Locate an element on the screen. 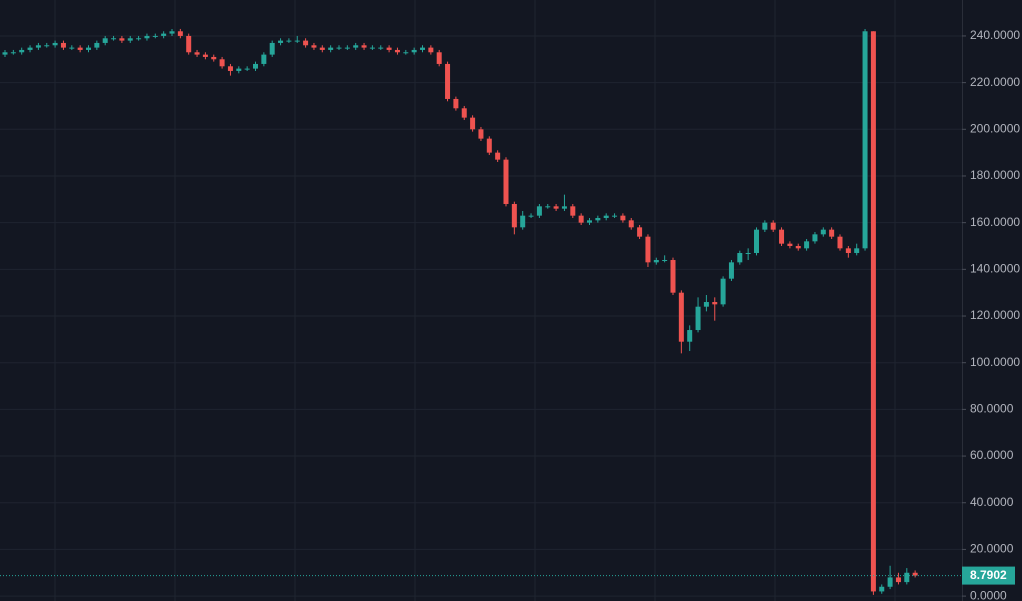  y-tick-label: 160.0000 is located at coordinates (995, 222).